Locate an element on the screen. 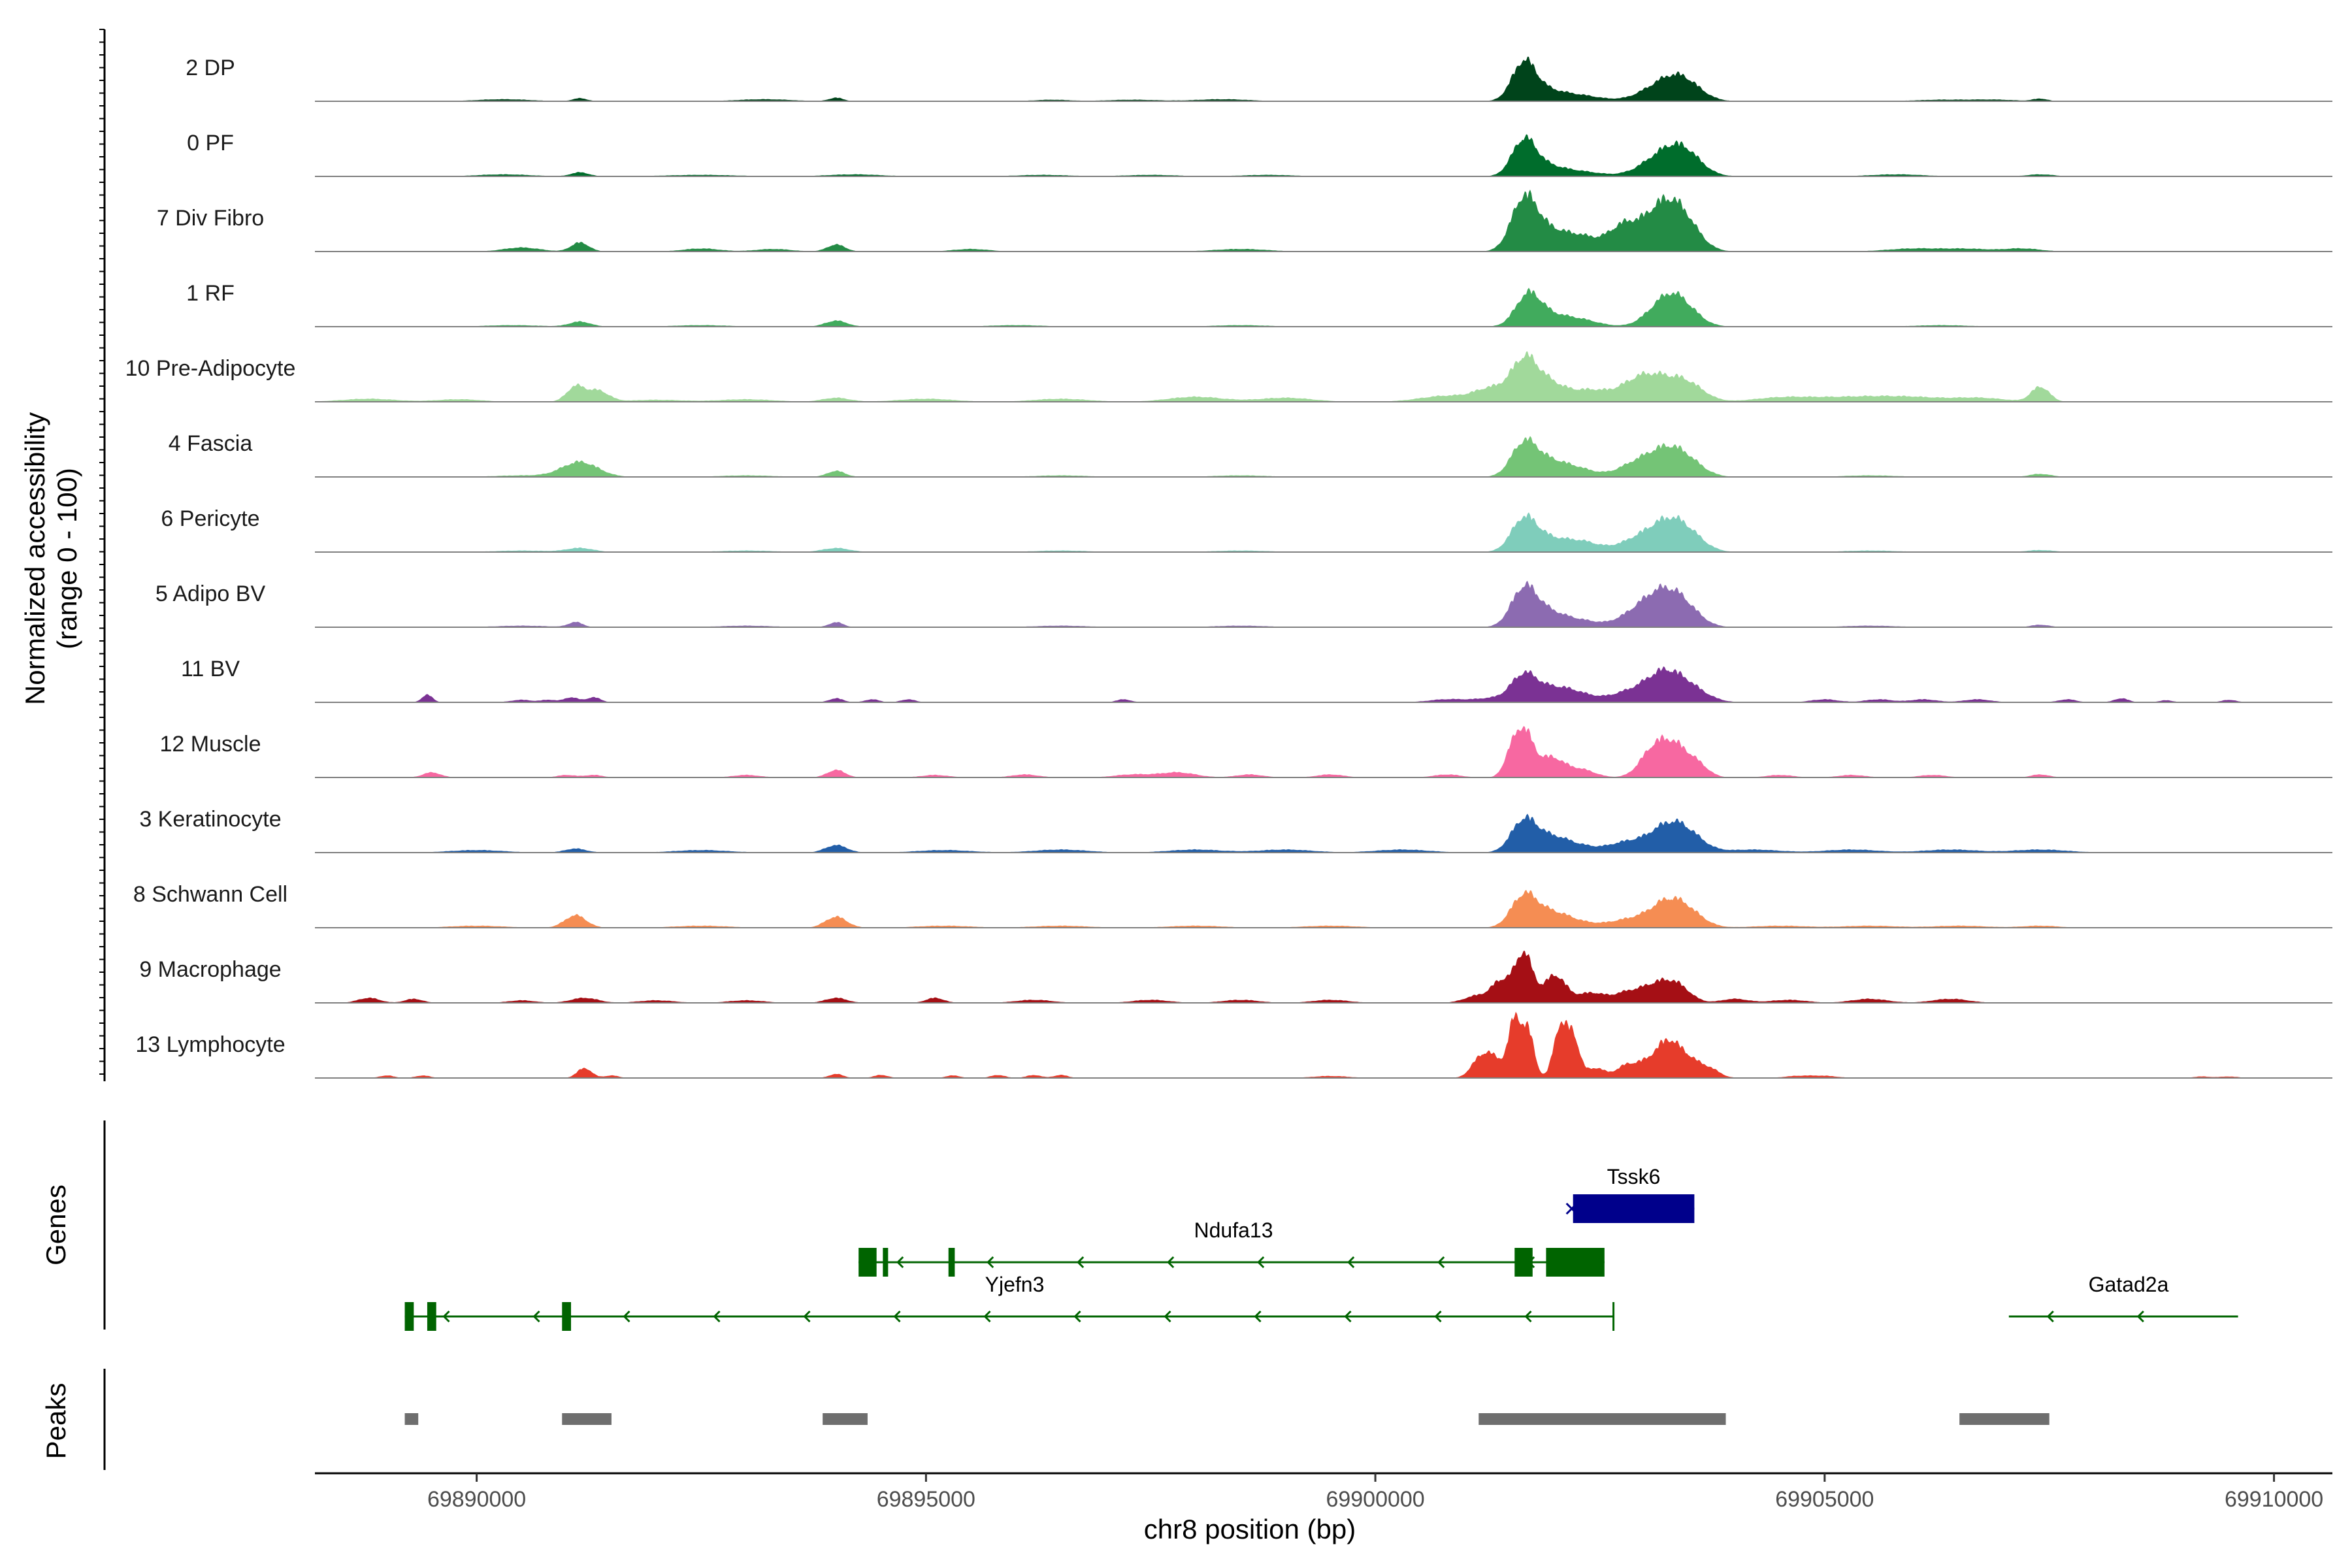 The height and width of the screenshot is (1568, 2352). track-3: 7 Div Fibro is located at coordinates (1244, 220).